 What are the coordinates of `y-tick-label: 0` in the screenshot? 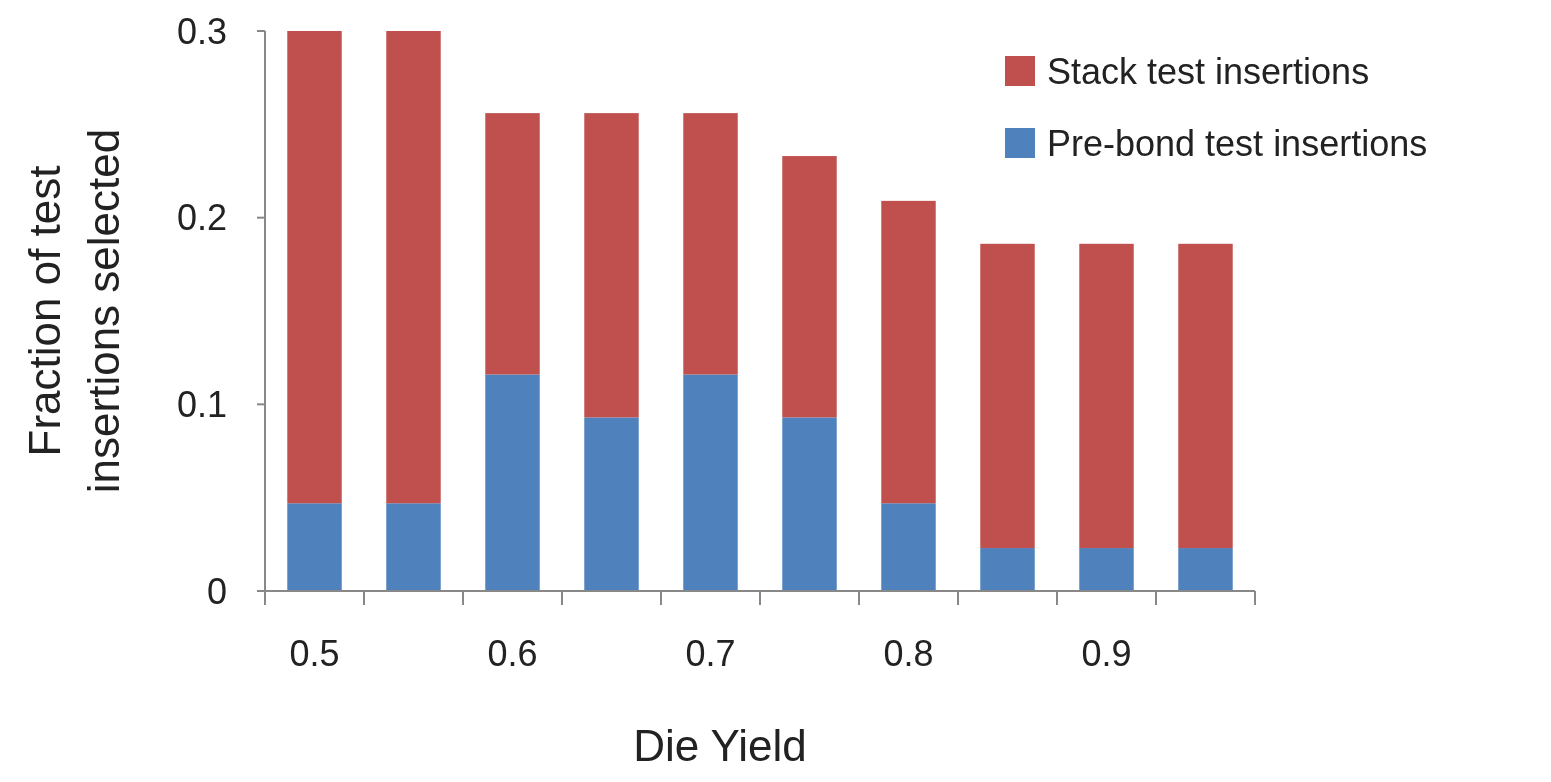 It's located at (216, 591).